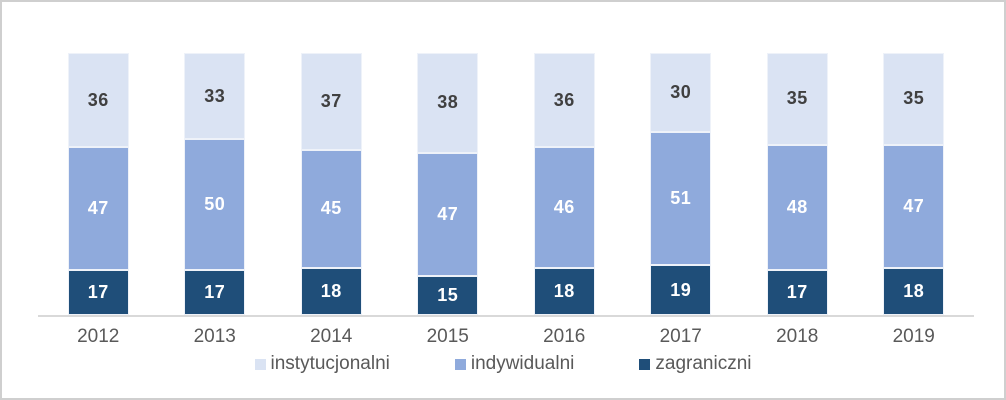 This screenshot has width=1006, height=400. I want to click on bar-slot-2012: 36 47 17, so click(98, 184).